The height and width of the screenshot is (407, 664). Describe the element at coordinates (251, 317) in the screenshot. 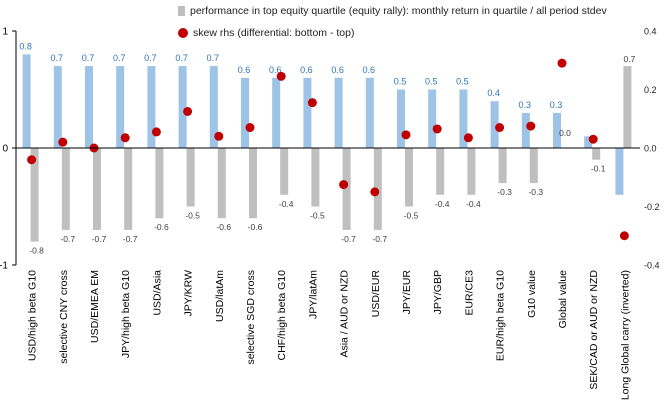

I see `category-label: selective SGD cross` at that location.